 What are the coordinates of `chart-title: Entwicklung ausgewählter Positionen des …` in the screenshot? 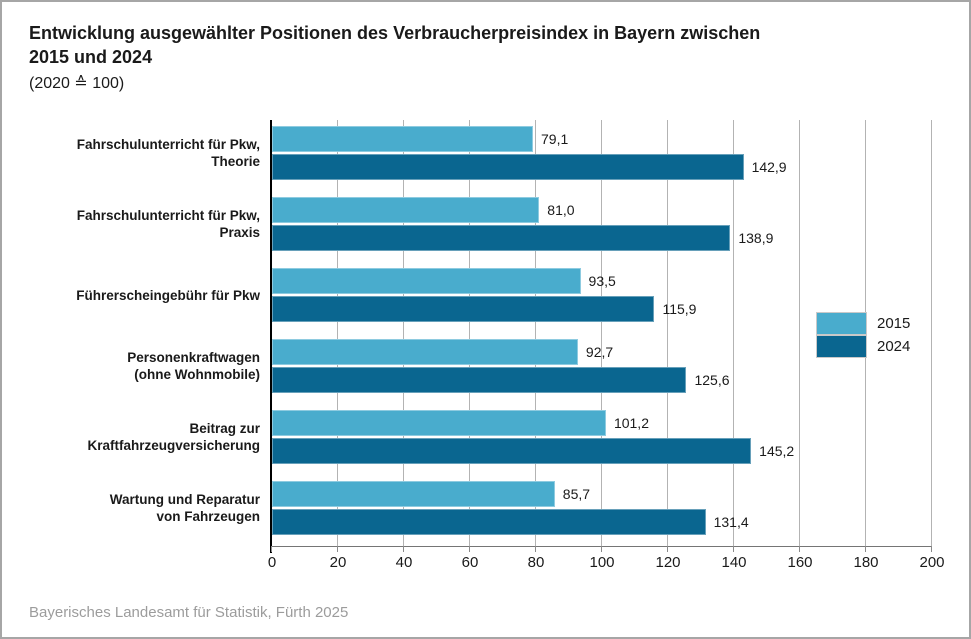 It's located at (395, 45).